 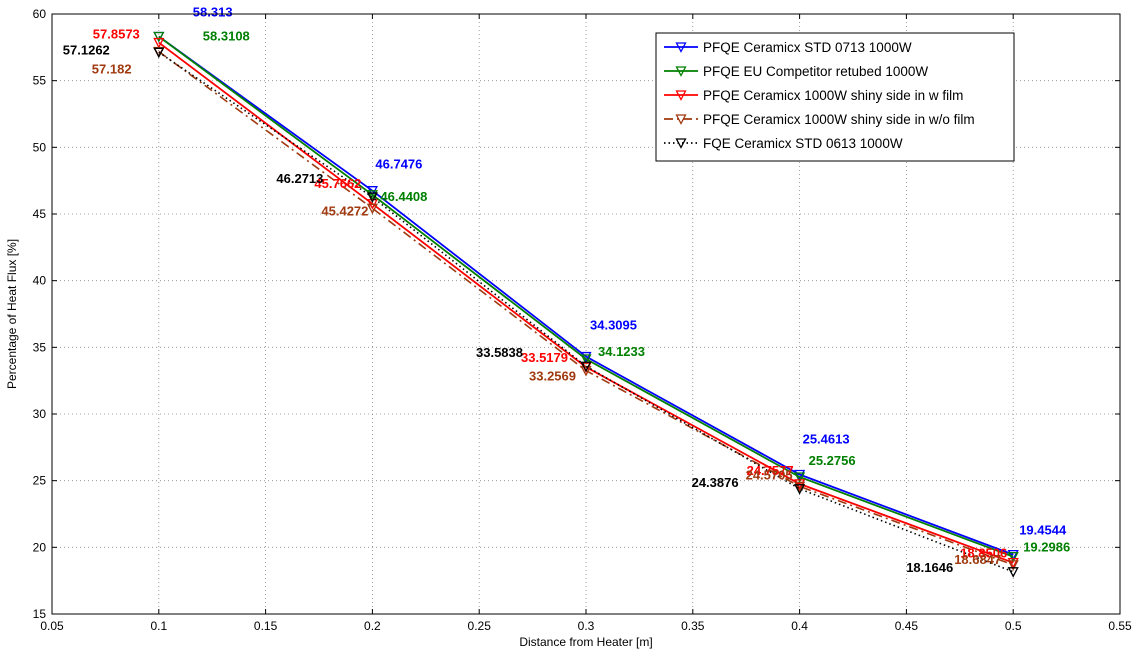 What do you see at coordinates (40, 214) in the screenshot?
I see `y-tick-label: 45` at bounding box center [40, 214].